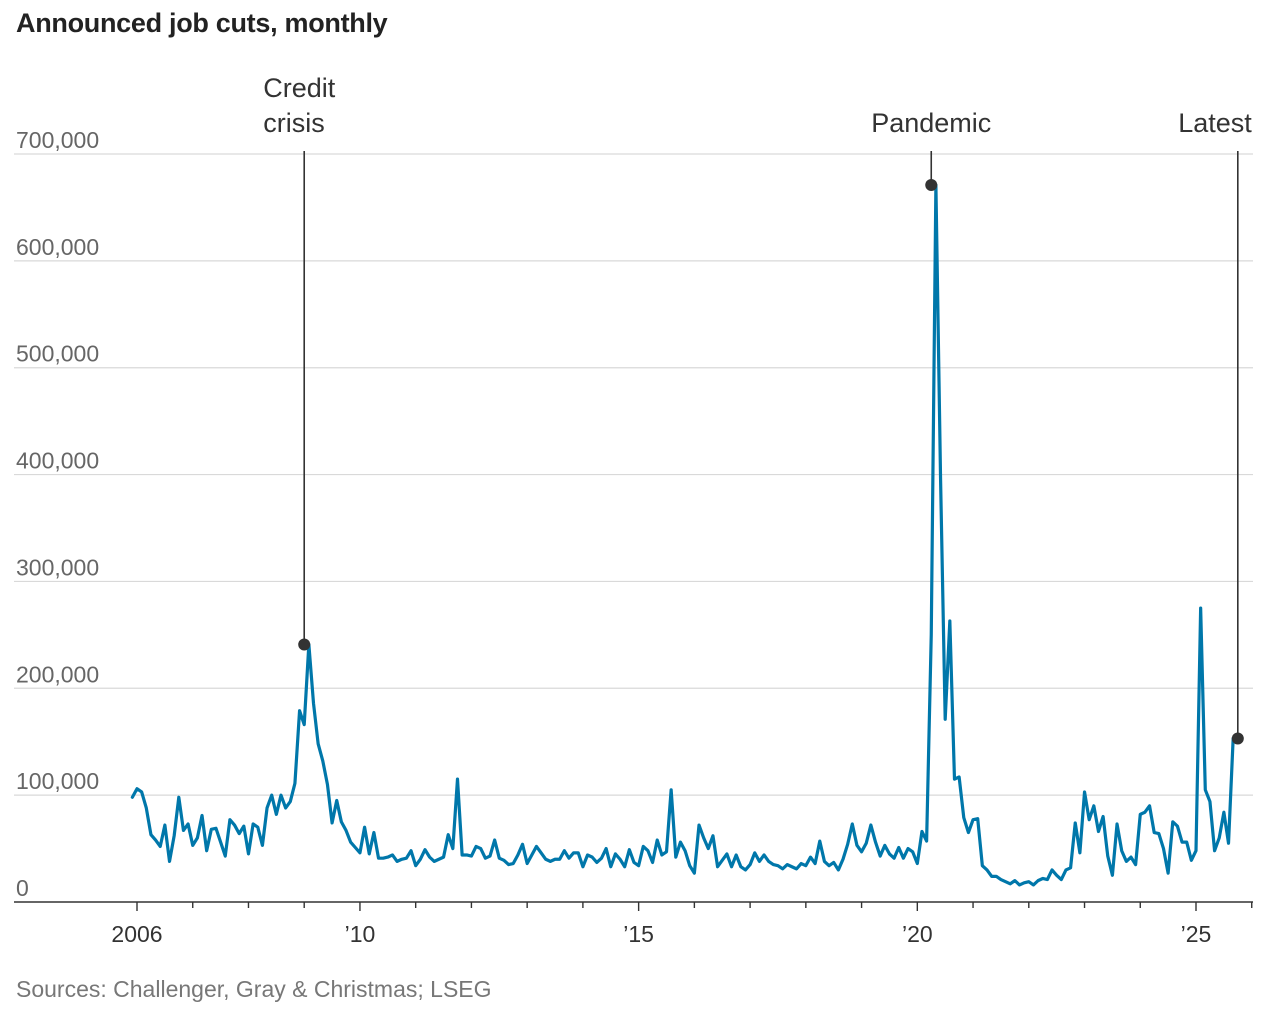 The image size is (1284, 1020). I want to click on x-tick-label: ’15, so click(638, 934).